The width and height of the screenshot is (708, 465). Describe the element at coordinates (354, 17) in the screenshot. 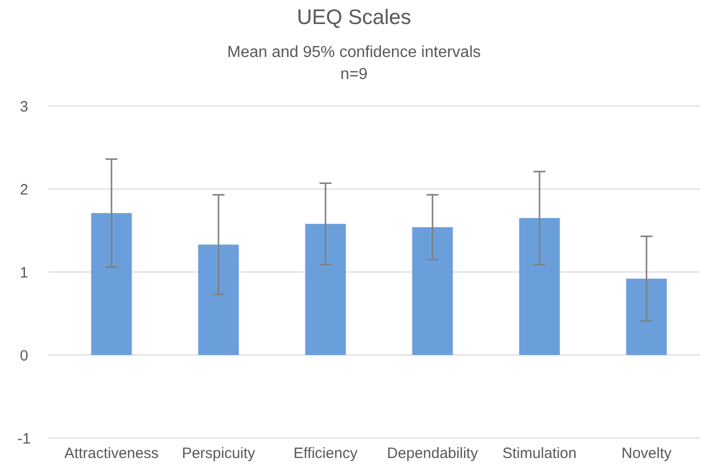

I see `chart-title: UEQ Scales` at that location.